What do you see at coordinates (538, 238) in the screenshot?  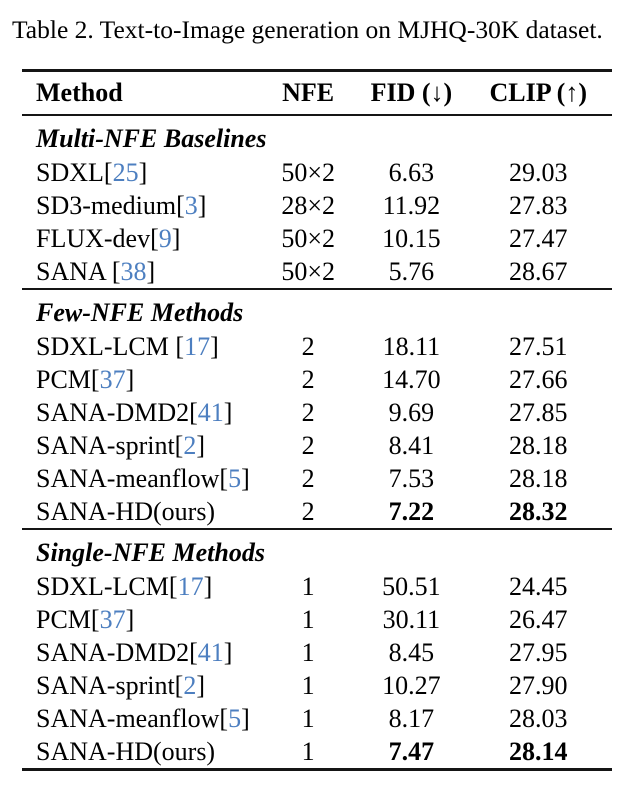 I see `clip-cell: 27.47` at bounding box center [538, 238].